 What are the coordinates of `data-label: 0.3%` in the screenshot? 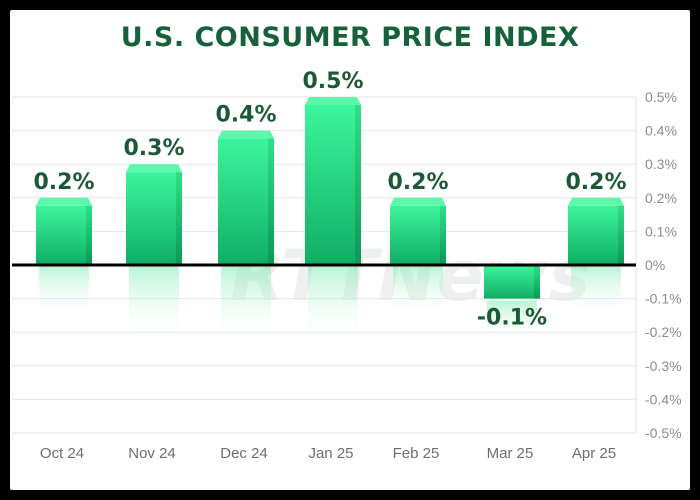 It's located at (153, 148).